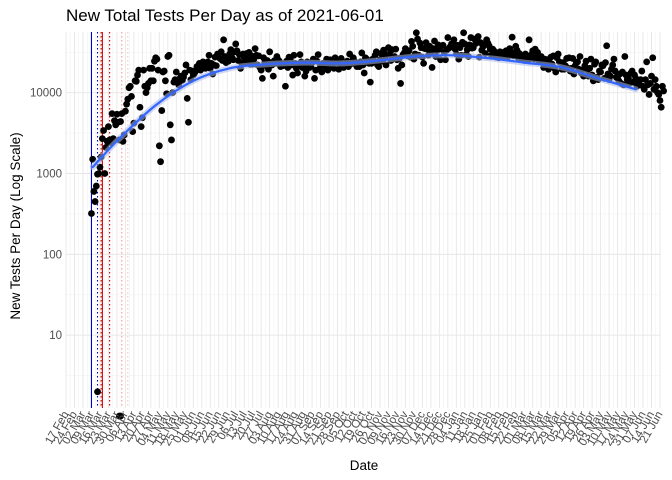  Describe the element at coordinates (15, 225) in the screenshot. I see `y-axis-title: New Tests Per Day (Log Scale)` at that location.